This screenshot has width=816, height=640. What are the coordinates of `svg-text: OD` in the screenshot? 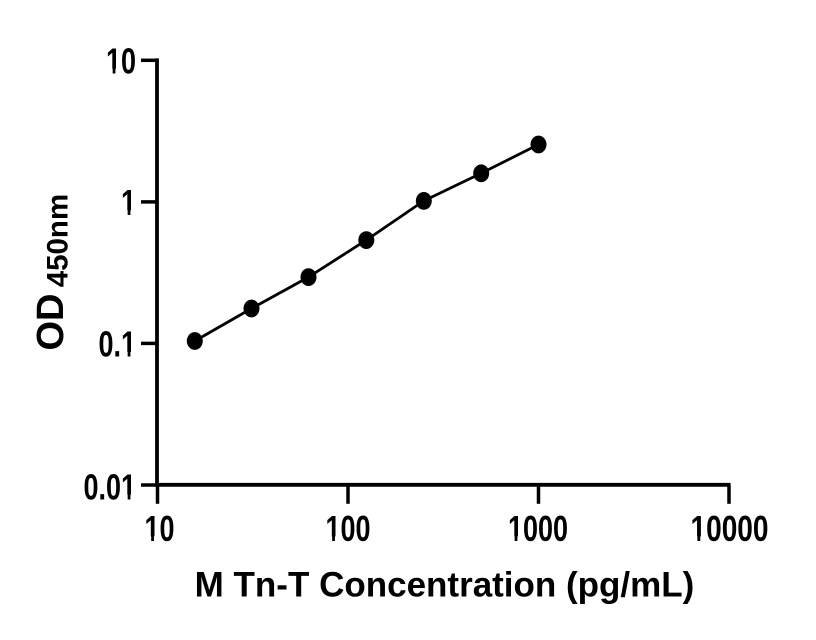 It's located at (51, 322).